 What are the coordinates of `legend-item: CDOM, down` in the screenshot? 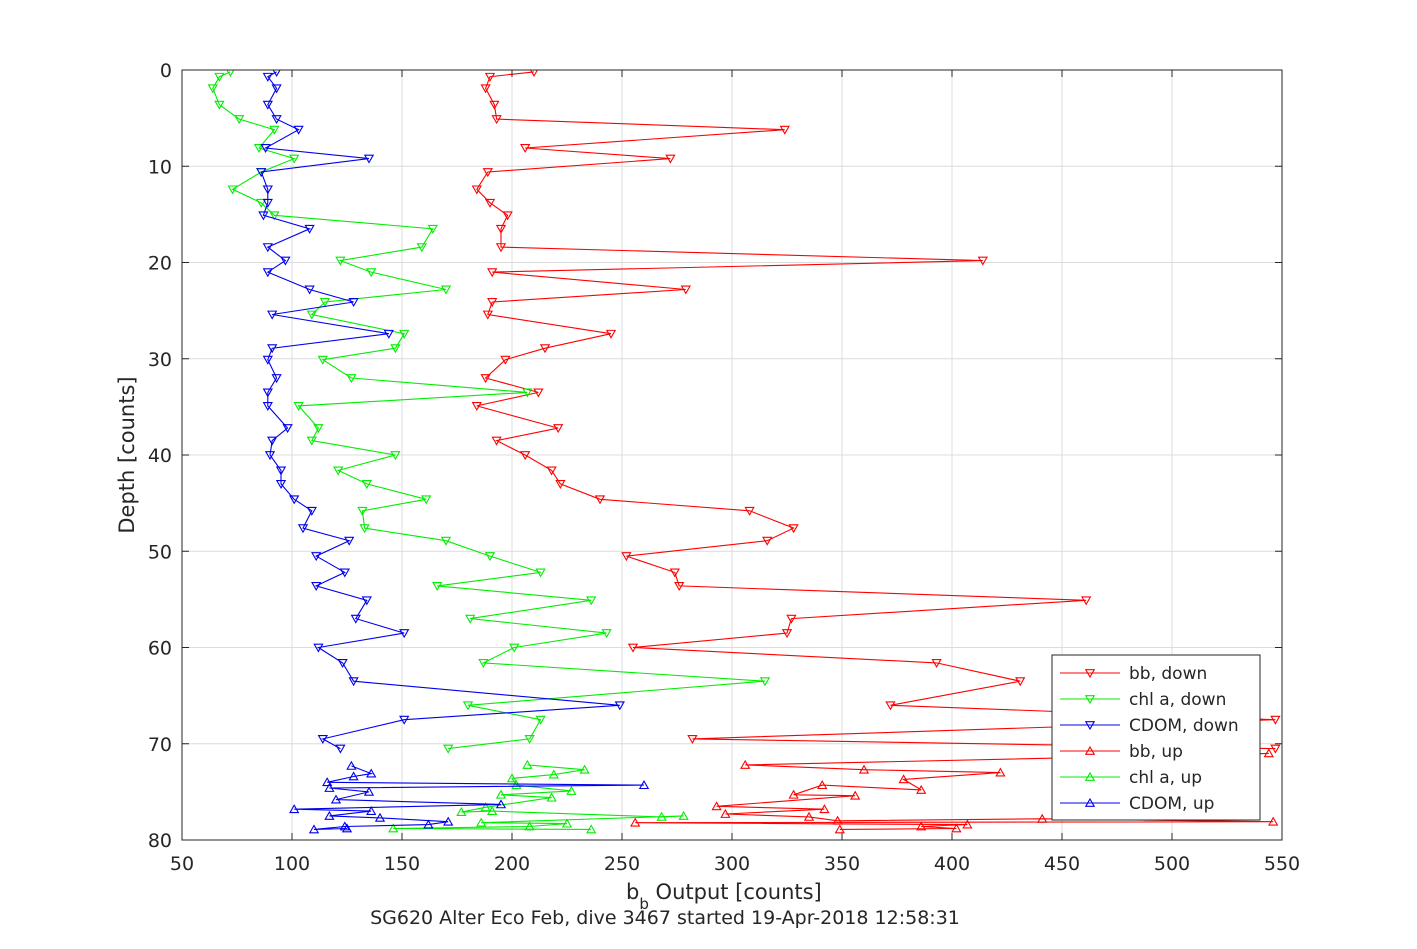 It's located at (1149, 726).